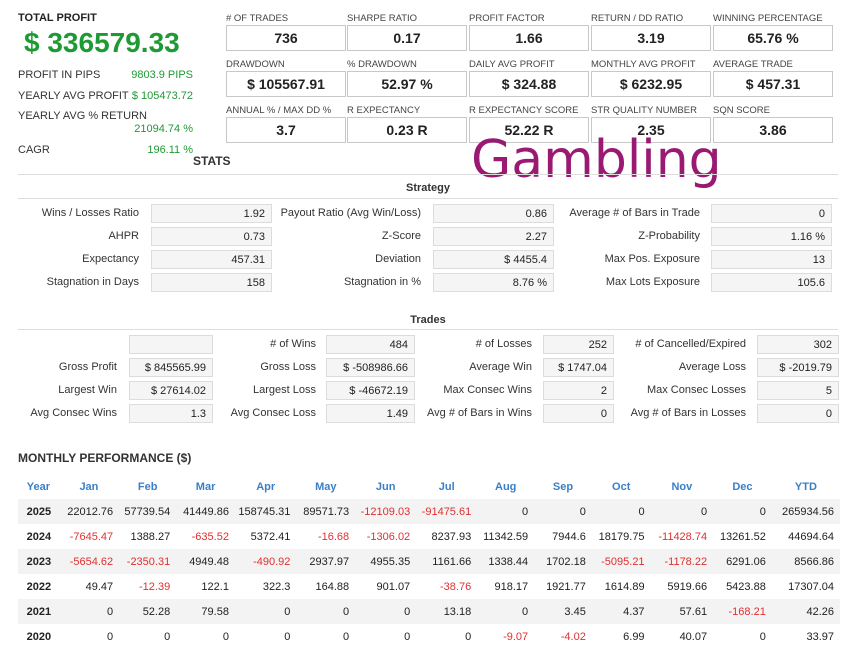 Image resolution: width=860 pixels, height=651 pixels. Describe the element at coordinates (773, 38) in the screenshot. I see `metric-value-winning-percentage: 65.76 %` at that location.